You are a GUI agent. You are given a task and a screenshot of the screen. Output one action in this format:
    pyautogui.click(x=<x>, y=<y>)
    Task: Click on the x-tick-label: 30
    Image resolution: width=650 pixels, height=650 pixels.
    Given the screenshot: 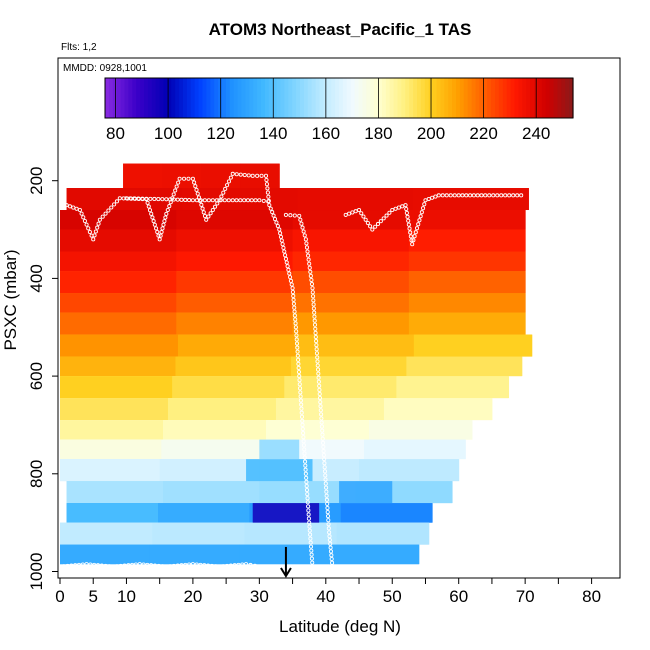 What is the action you would take?
    pyautogui.click(x=259, y=596)
    